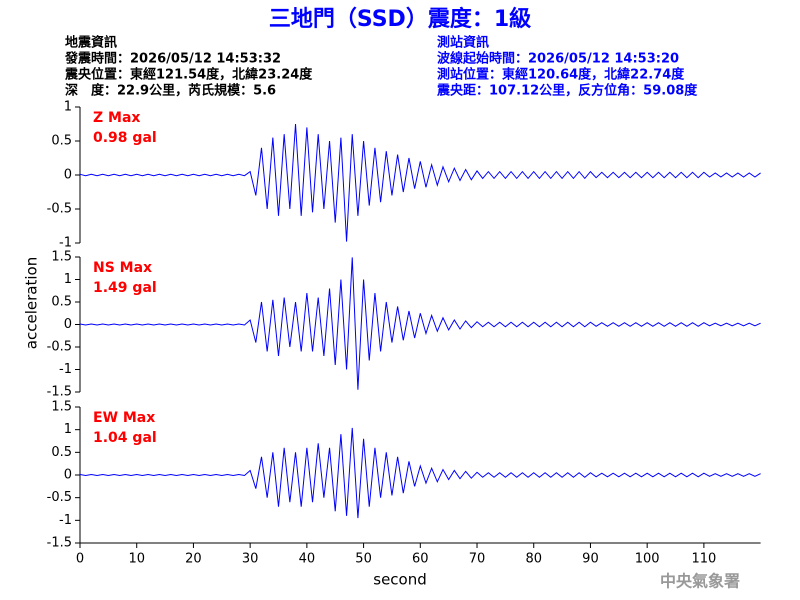  I want to click on max-label: 1.49 gal, so click(125, 288).